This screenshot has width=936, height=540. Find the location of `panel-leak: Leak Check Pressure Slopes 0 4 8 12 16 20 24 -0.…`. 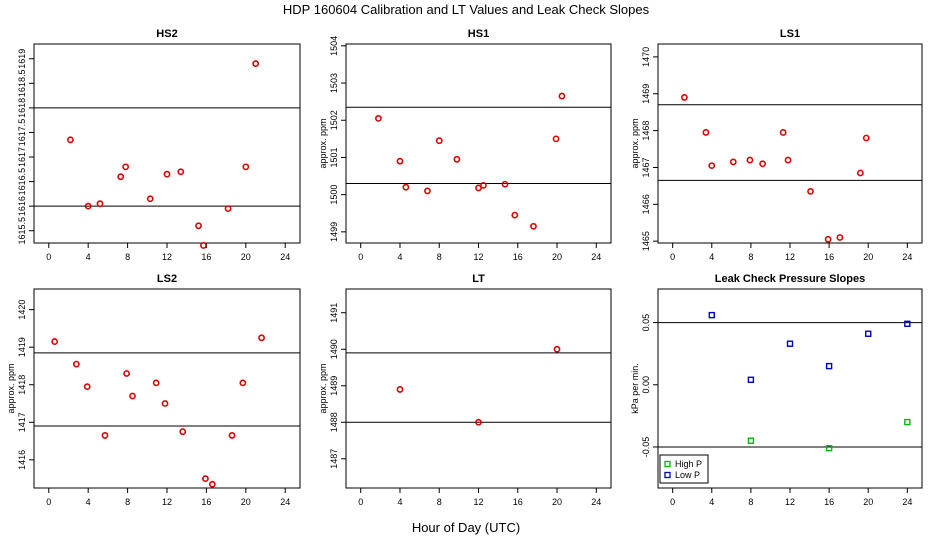

panel-leak: Leak Check Pressure Slopes 0 4 8 12 16 20 24 -0.… is located at coordinates (776, 390).